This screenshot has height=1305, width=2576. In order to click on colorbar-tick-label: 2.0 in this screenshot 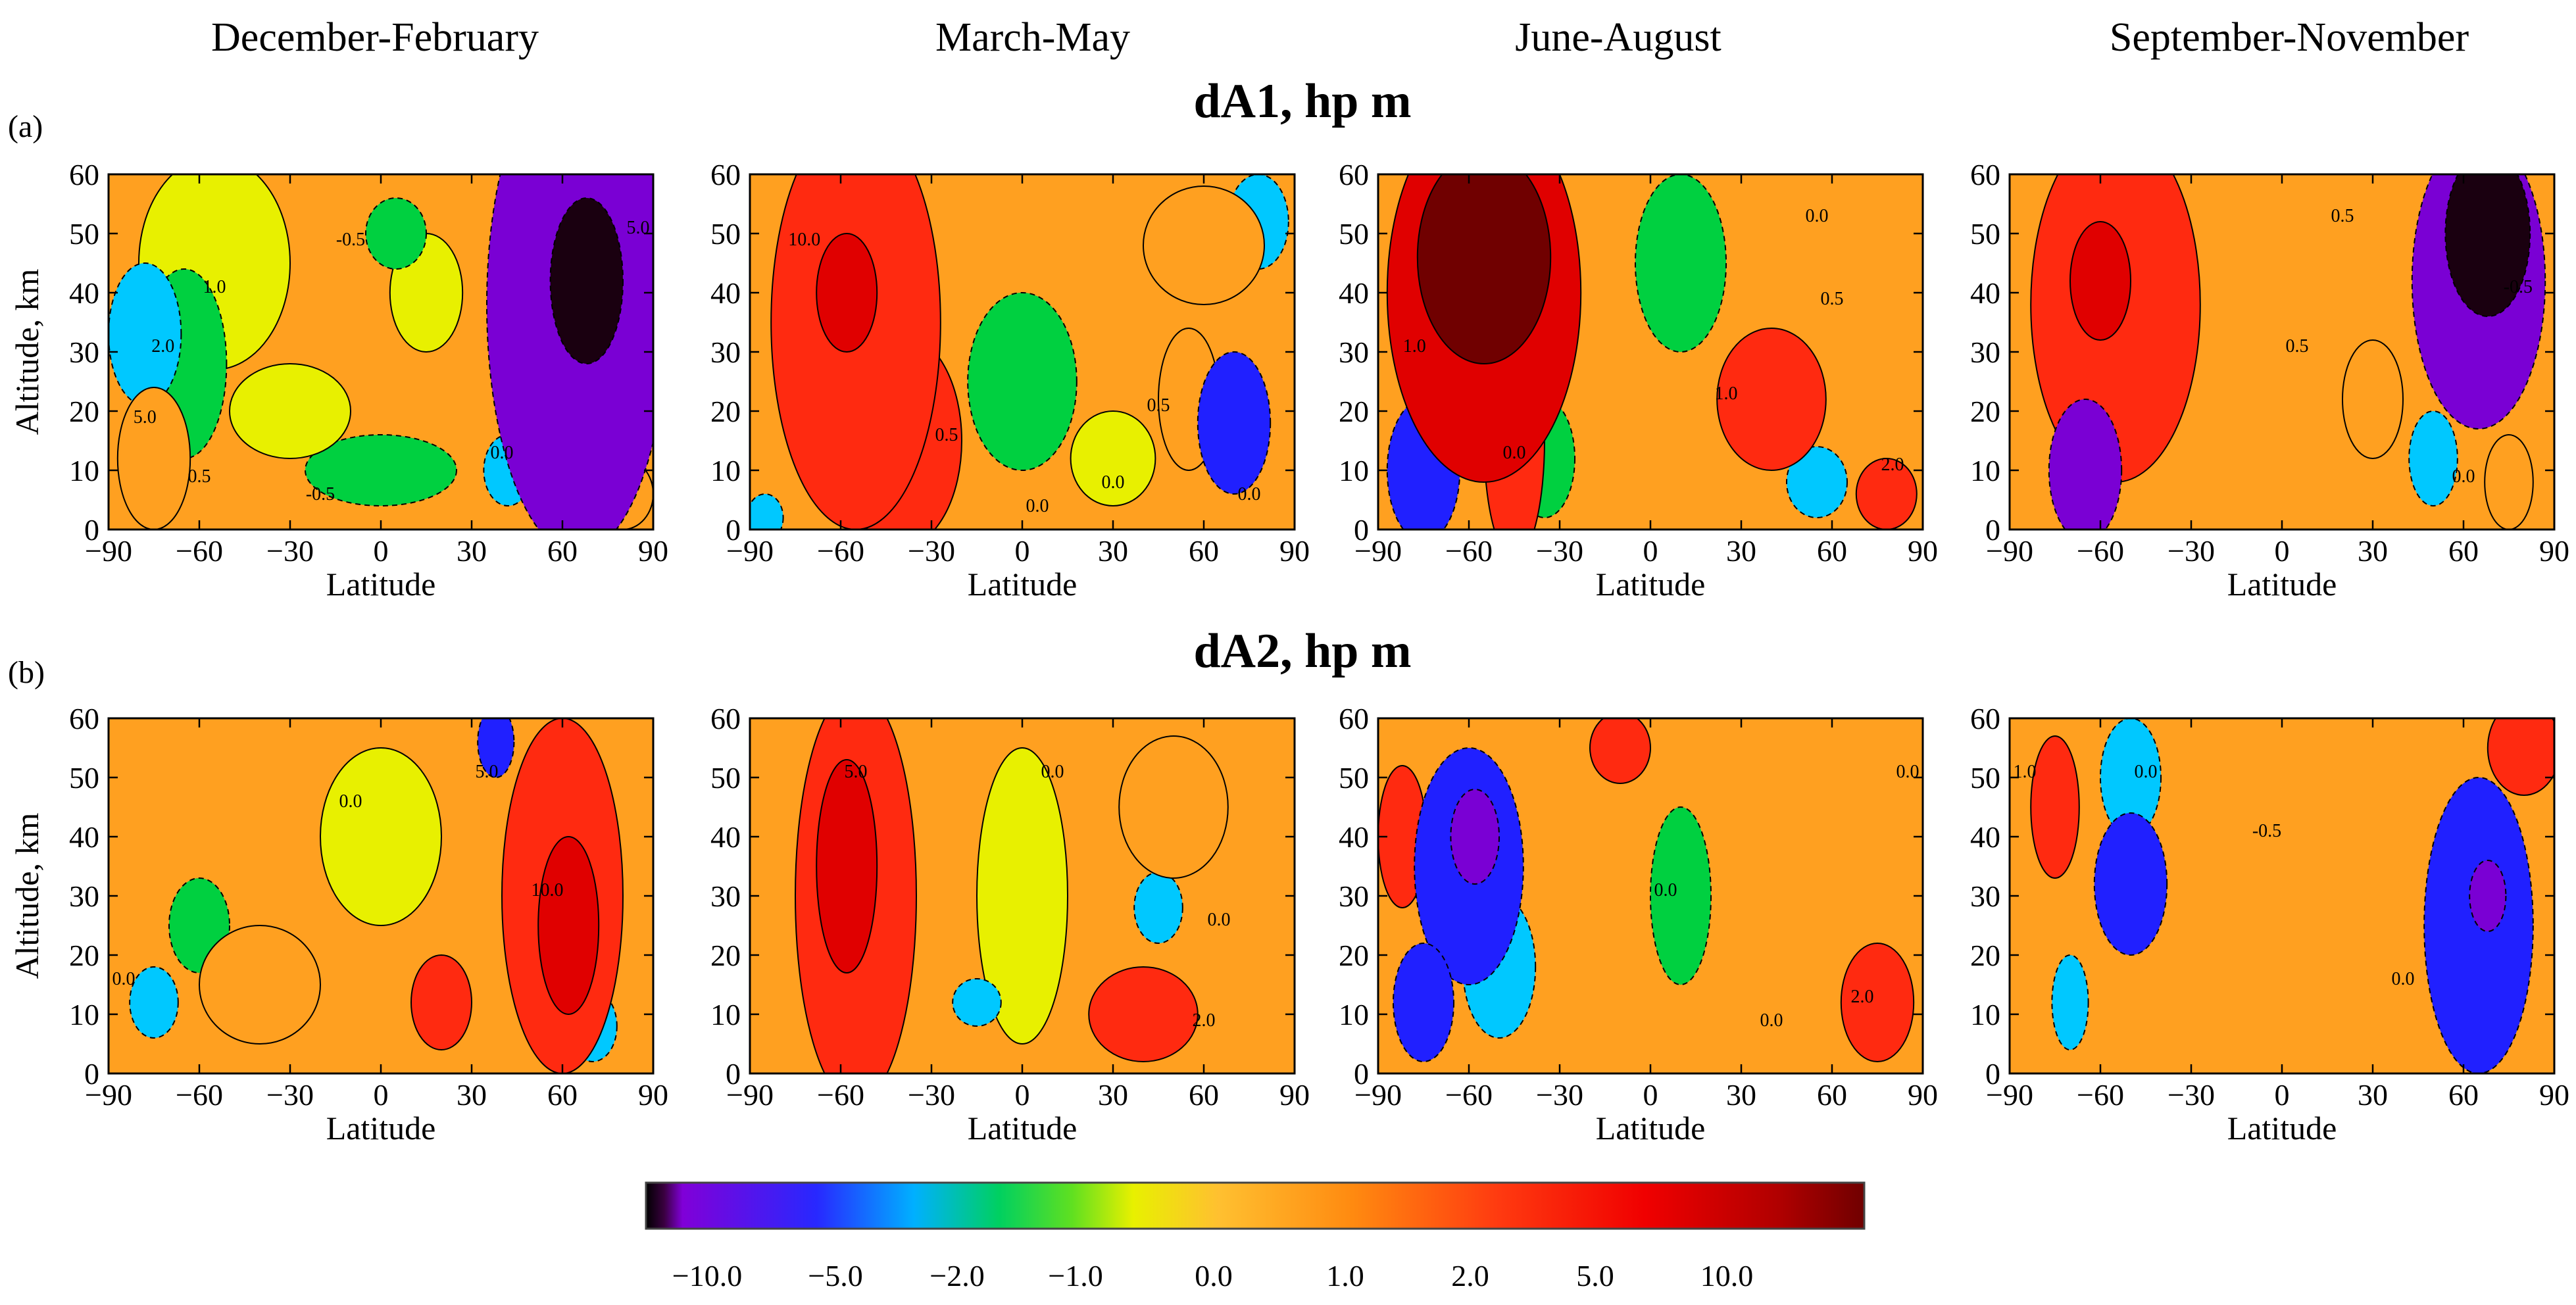, I will do `click(1470, 1276)`.